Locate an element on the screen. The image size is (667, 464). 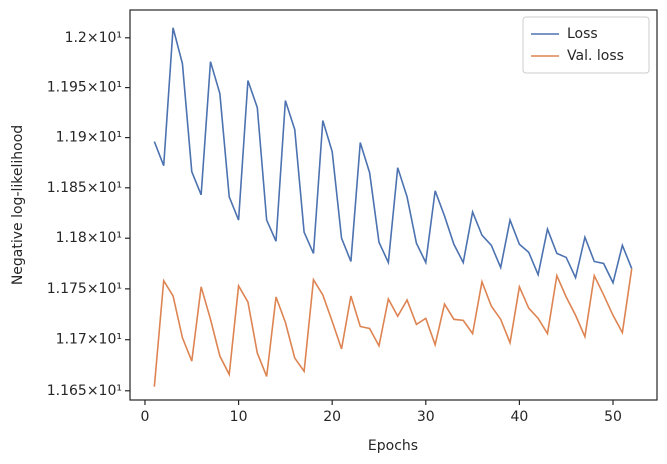
y-tick-label: 1.185×10¹ is located at coordinates (84, 188).